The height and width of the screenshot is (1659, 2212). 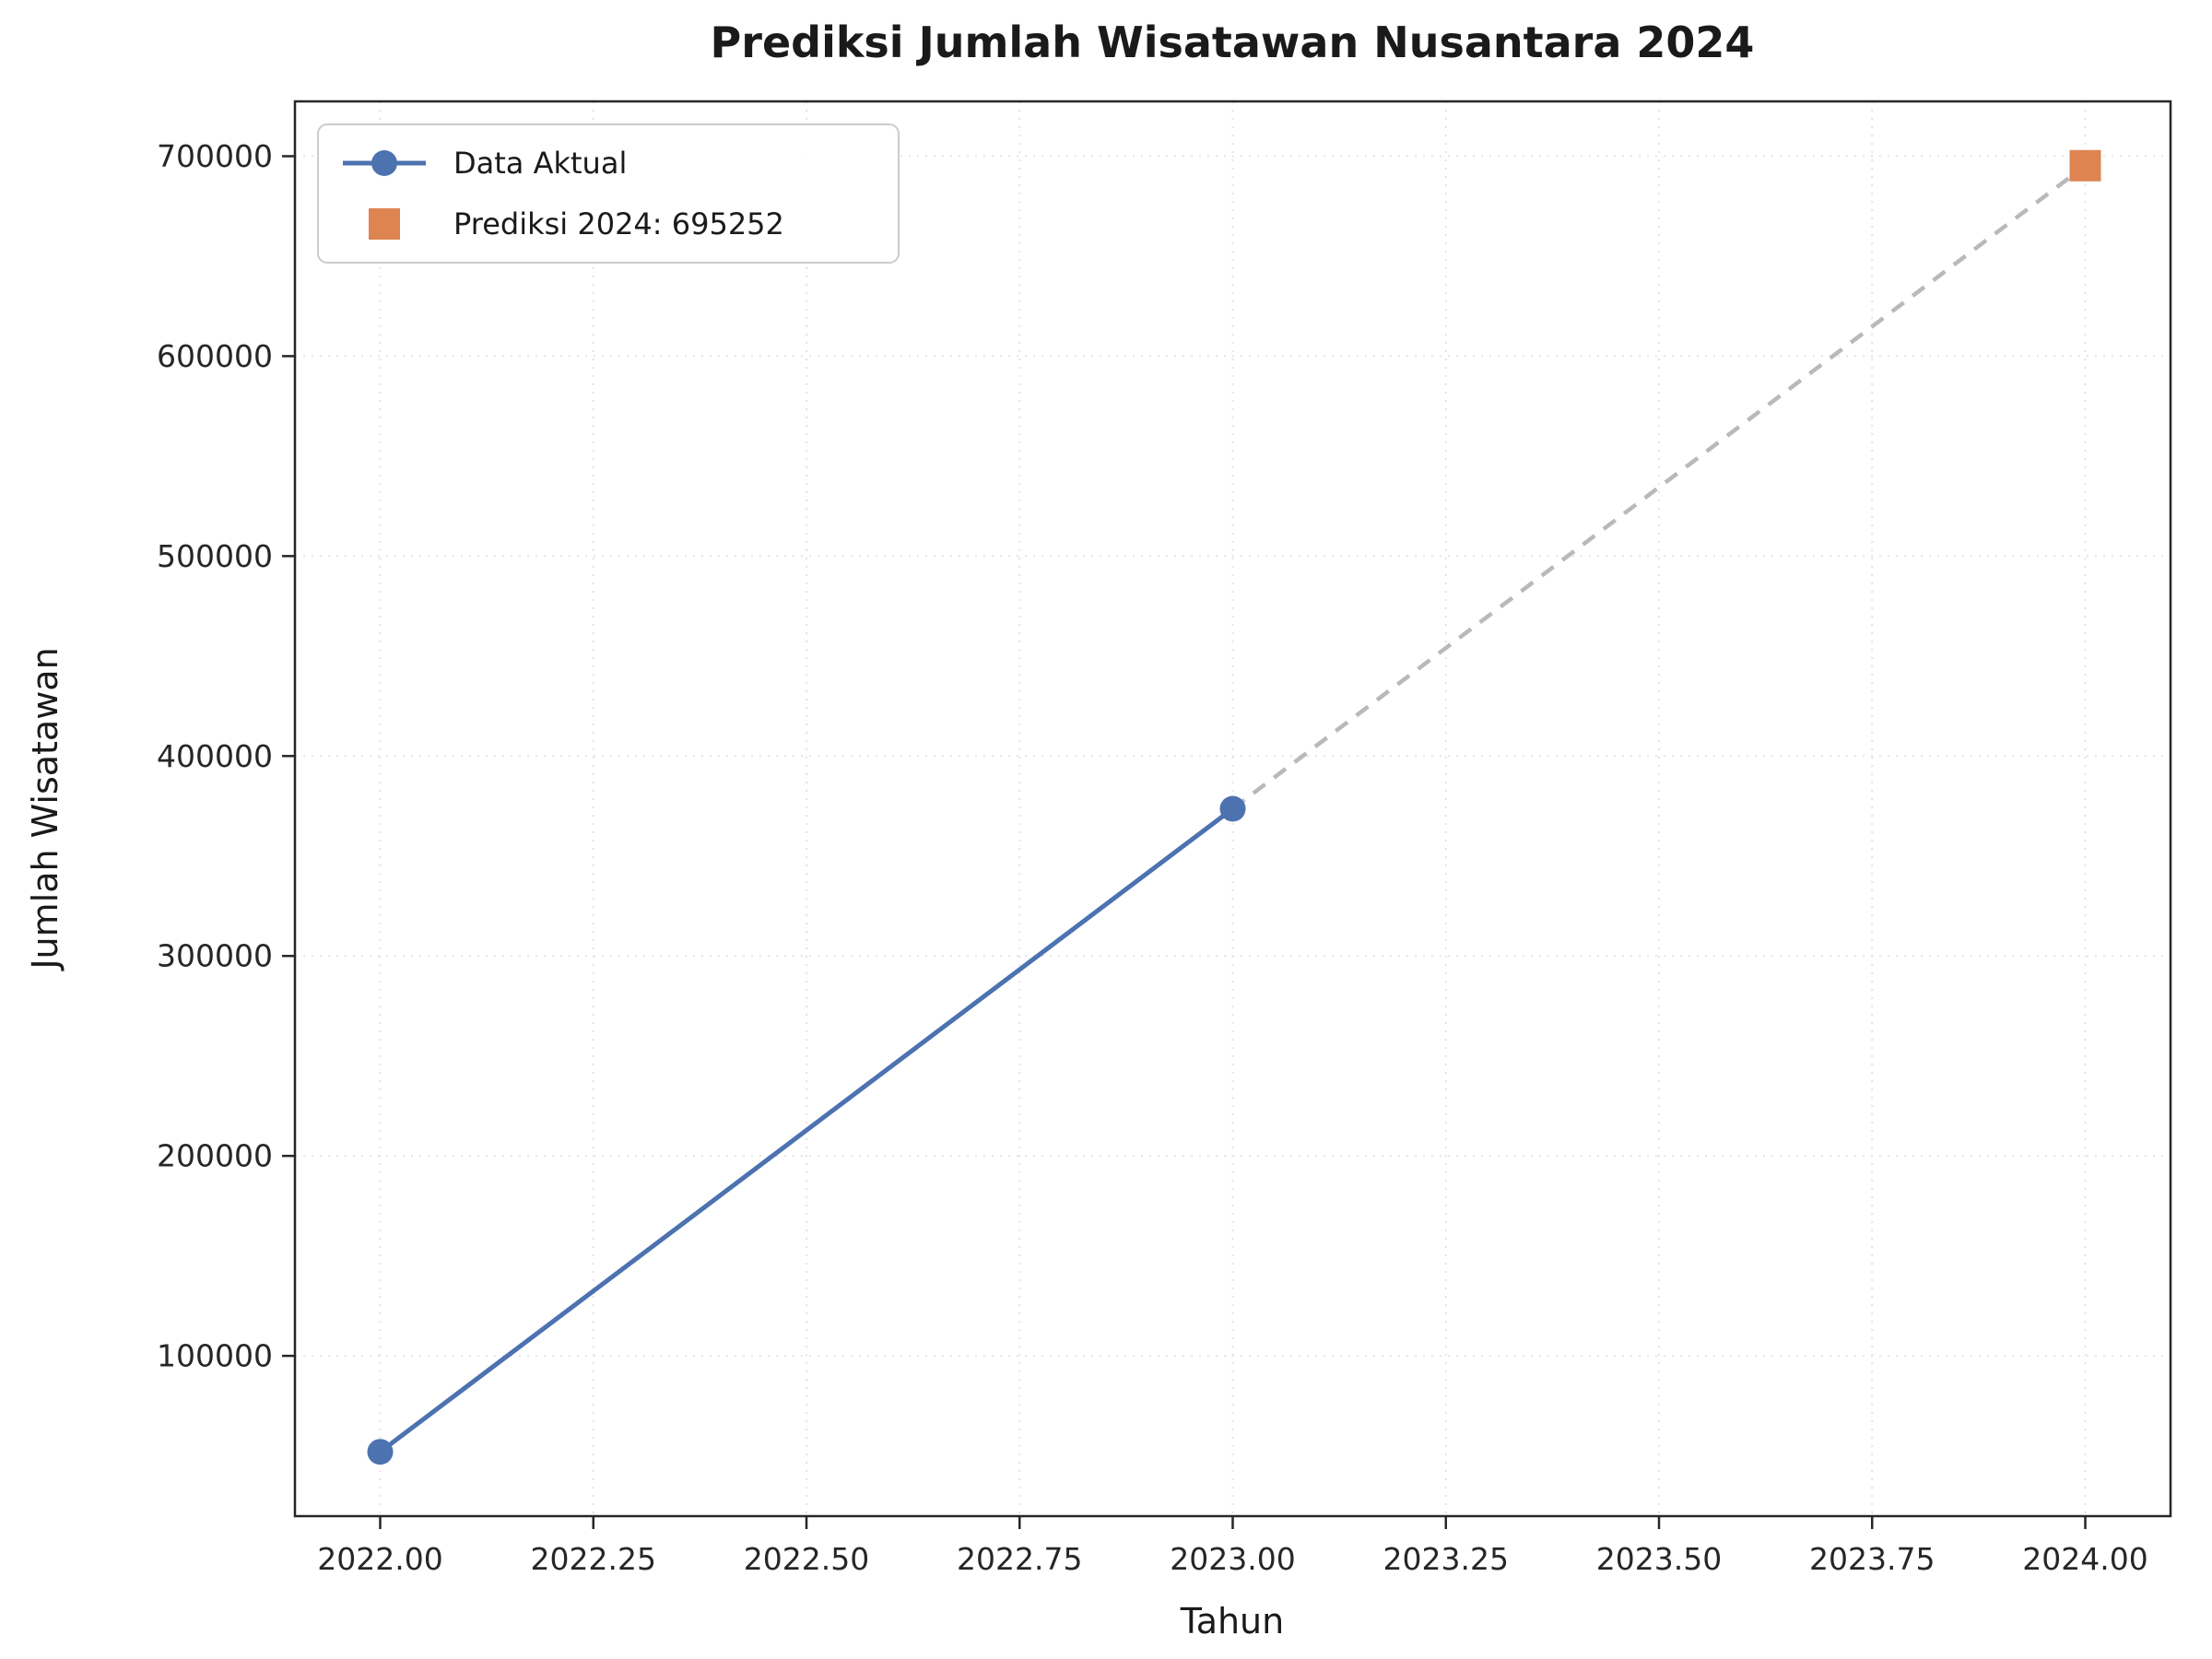 I want to click on x-tick-label: 2022.25, so click(x=593, y=1559).